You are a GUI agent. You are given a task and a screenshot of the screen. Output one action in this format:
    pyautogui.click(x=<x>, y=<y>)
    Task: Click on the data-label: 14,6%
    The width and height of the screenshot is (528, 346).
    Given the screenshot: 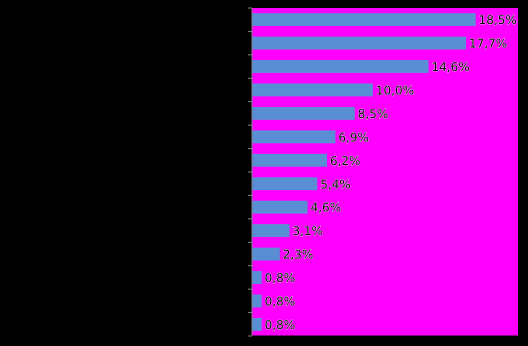 What is the action you would take?
    pyautogui.click(x=451, y=67)
    